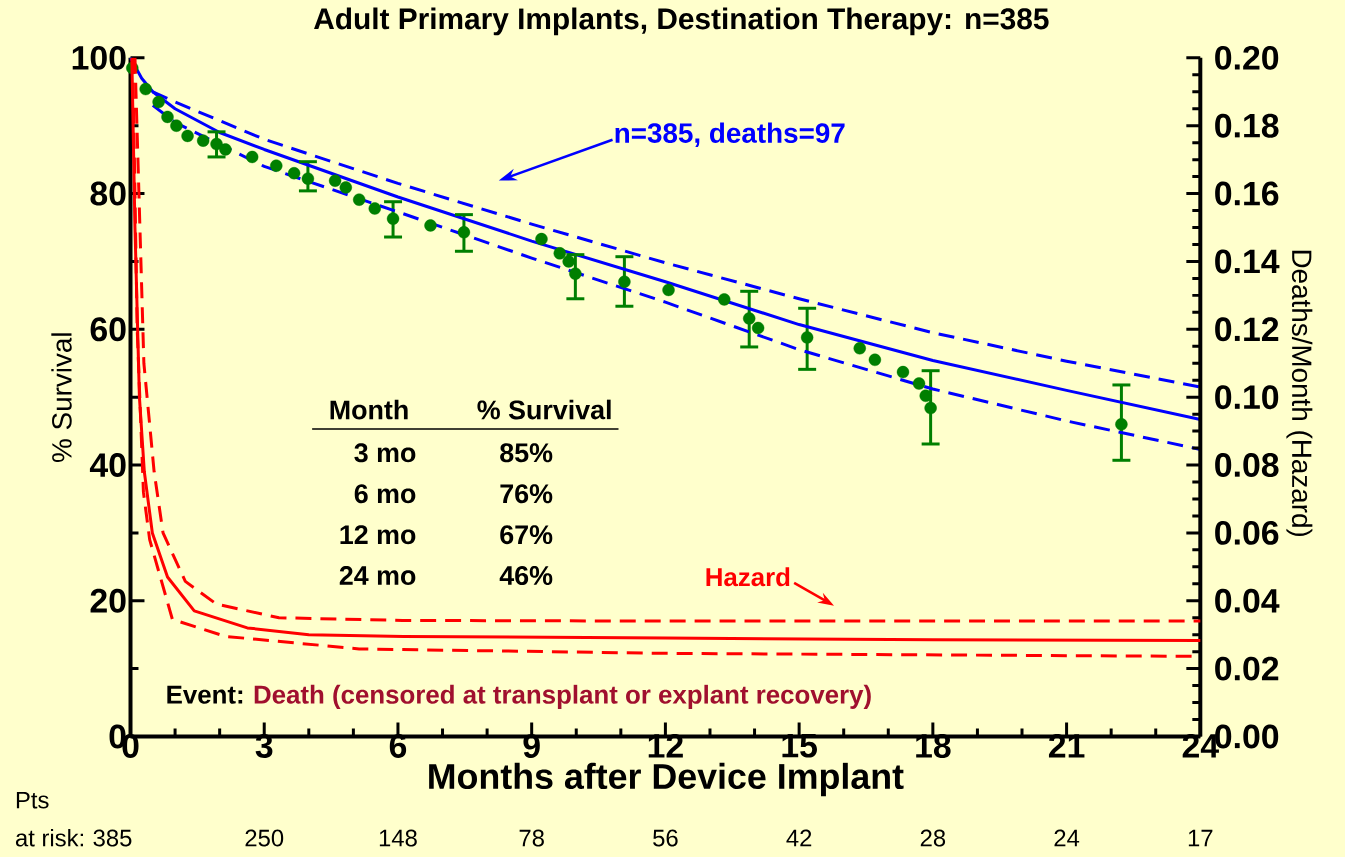 This screenshot has width=1345, height=857. Describe the element at coordinates (385, 453) in the screenshot. I see `annotation: 3 mo` at that location.